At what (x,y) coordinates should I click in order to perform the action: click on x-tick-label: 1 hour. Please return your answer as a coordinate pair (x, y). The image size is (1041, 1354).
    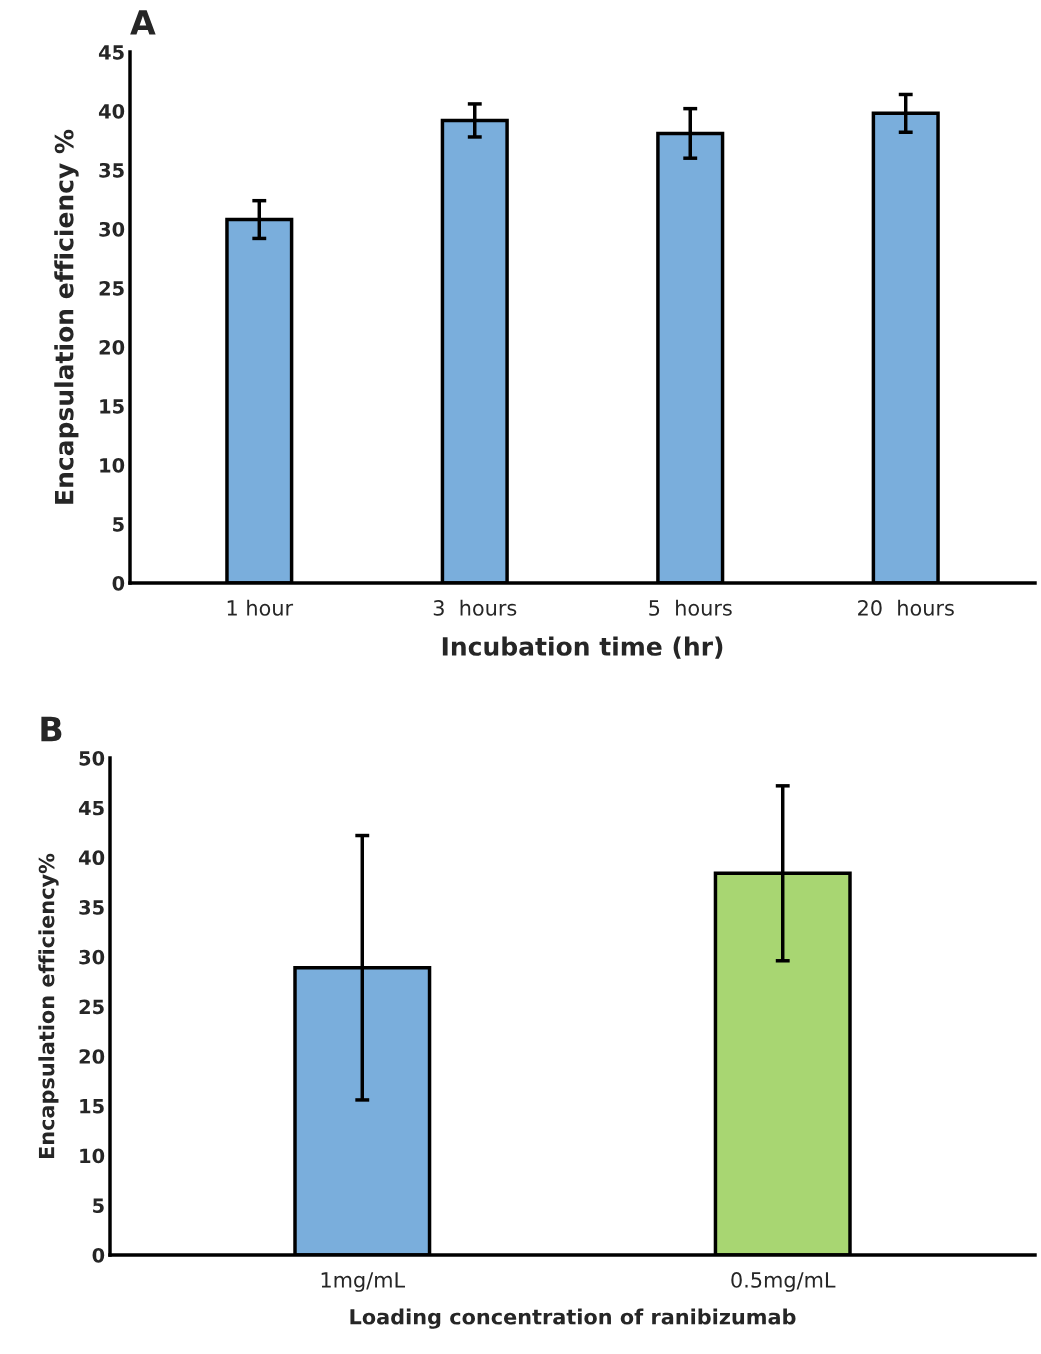
    Looking at the image, I should click on (260, 607).